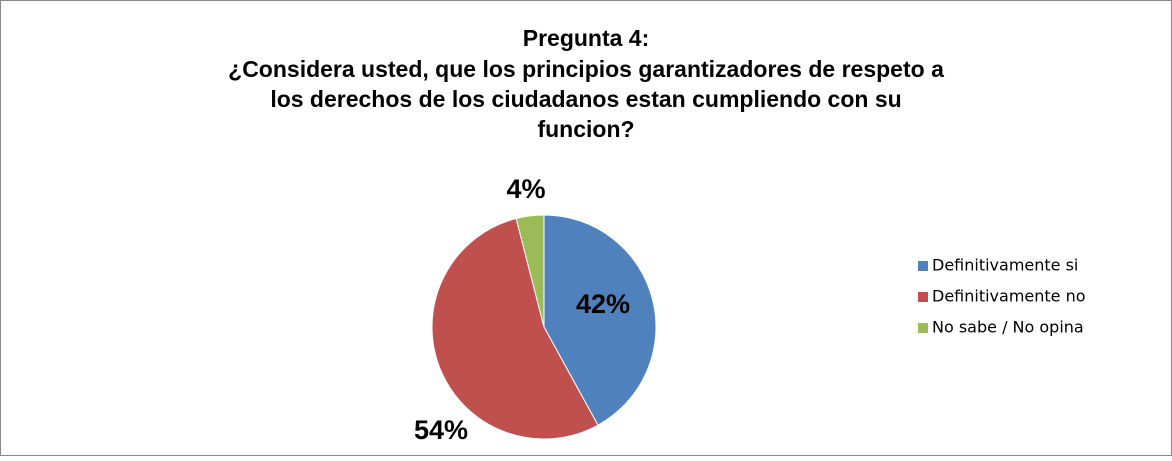  I want to click on legend-label: No sabe / No opina, so click(1008, 327).